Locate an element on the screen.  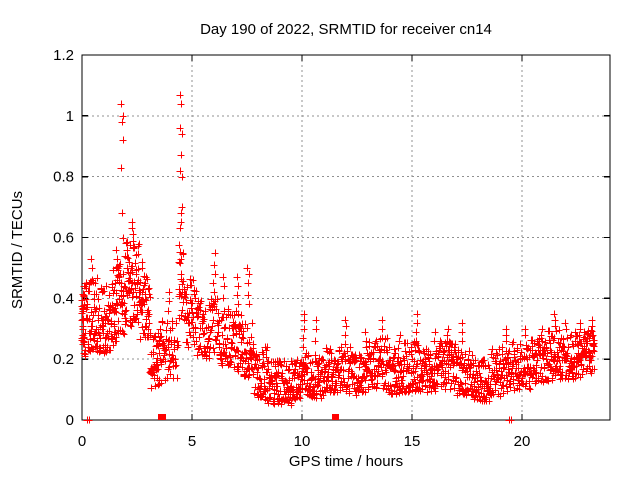
y-tick-label: 1.2 is located at coordinates (63, 55).